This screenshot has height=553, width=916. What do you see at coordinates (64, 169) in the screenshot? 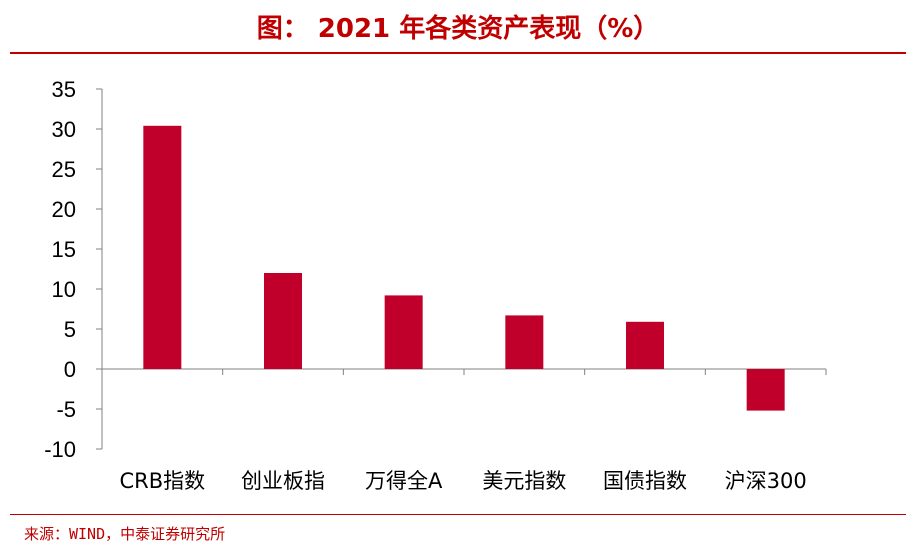
I see `y-tick-label: 25` at bounding box center [64, 169].